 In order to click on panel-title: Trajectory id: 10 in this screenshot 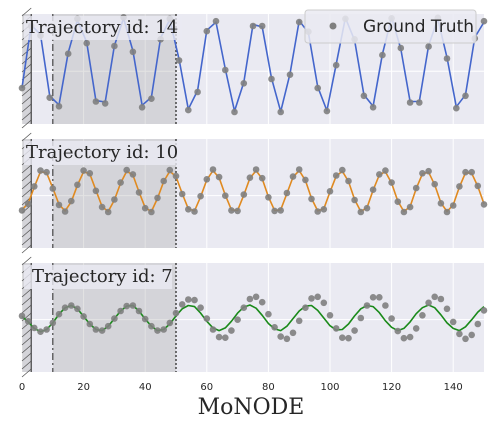, I will do `click(102, 152)`.